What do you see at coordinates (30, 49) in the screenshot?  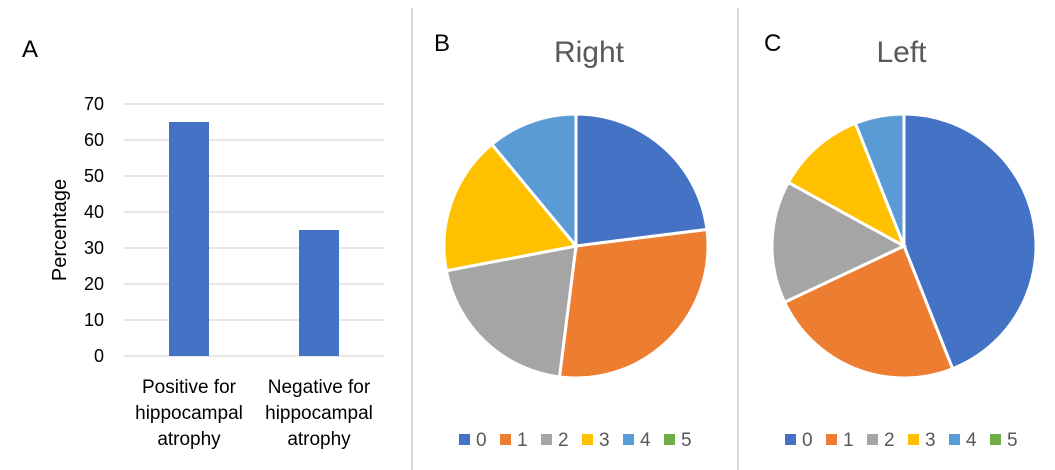 I see `panel-letter-a: A` at bounding box center [30, 49].